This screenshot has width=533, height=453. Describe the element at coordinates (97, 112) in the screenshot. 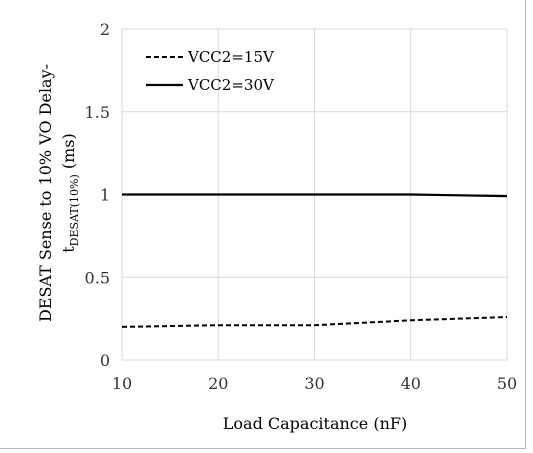

I see `y-tick-label: 1.5` at that location.